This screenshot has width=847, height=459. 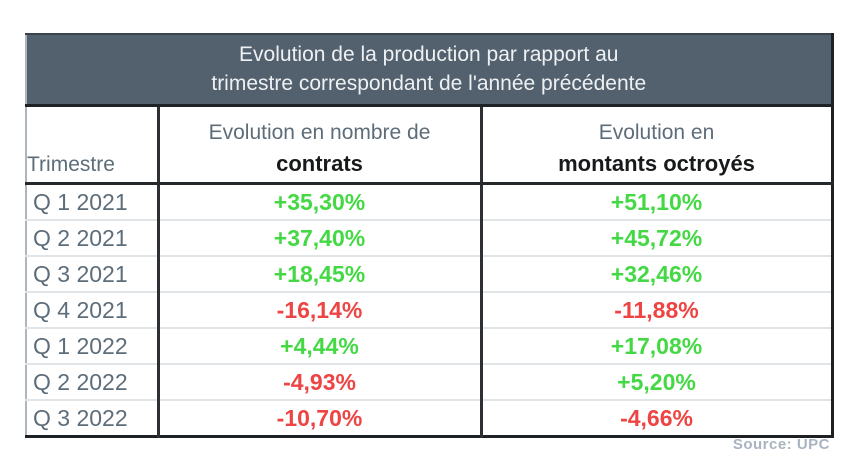 I want to click on amounts-value-cell: -4,66%, so click(x=656, y=418).